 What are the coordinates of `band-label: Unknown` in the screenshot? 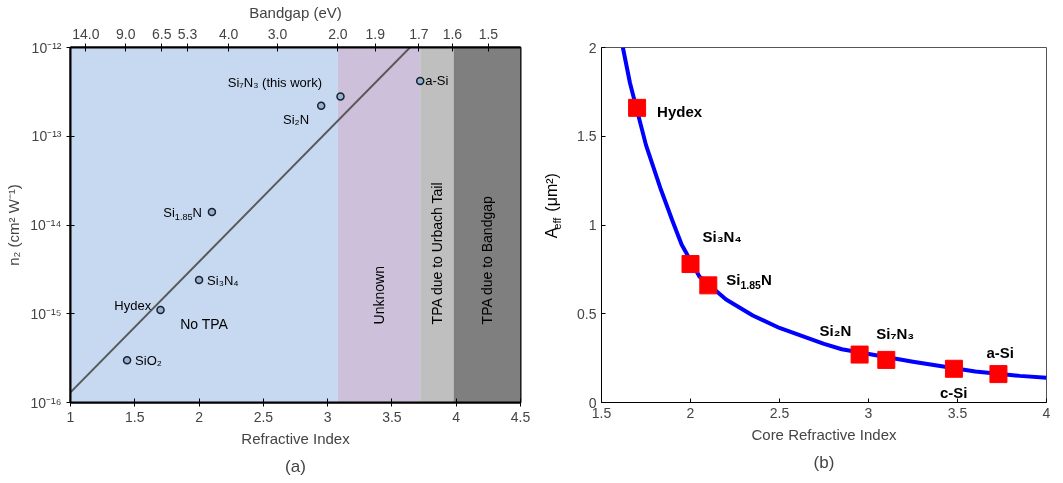 It's located at (379, 295).